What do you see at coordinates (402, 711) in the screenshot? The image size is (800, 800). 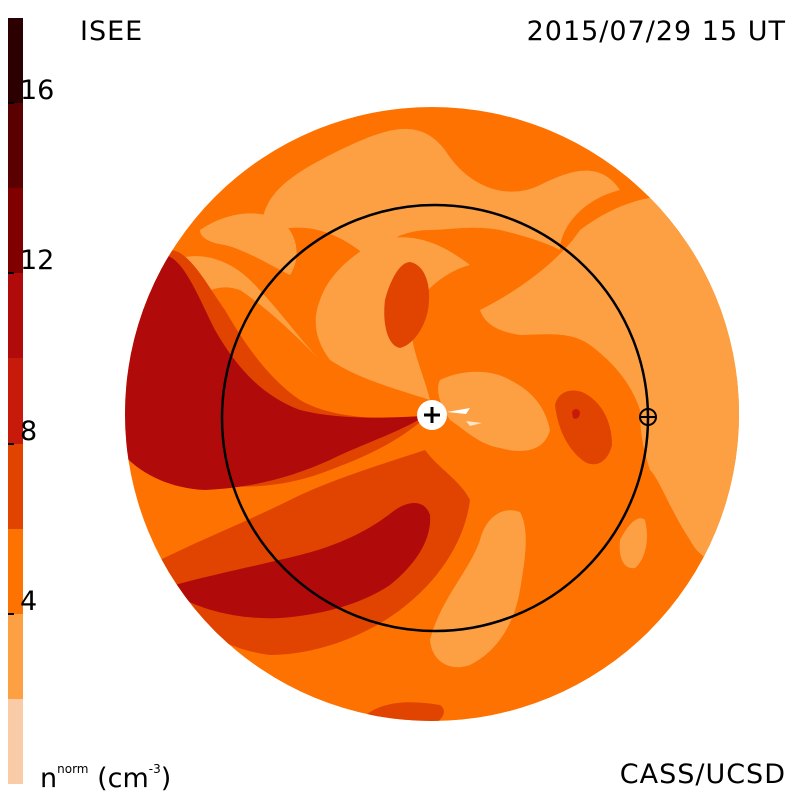 I see `region-mid-south-edge` at bounding box center [402, 711].